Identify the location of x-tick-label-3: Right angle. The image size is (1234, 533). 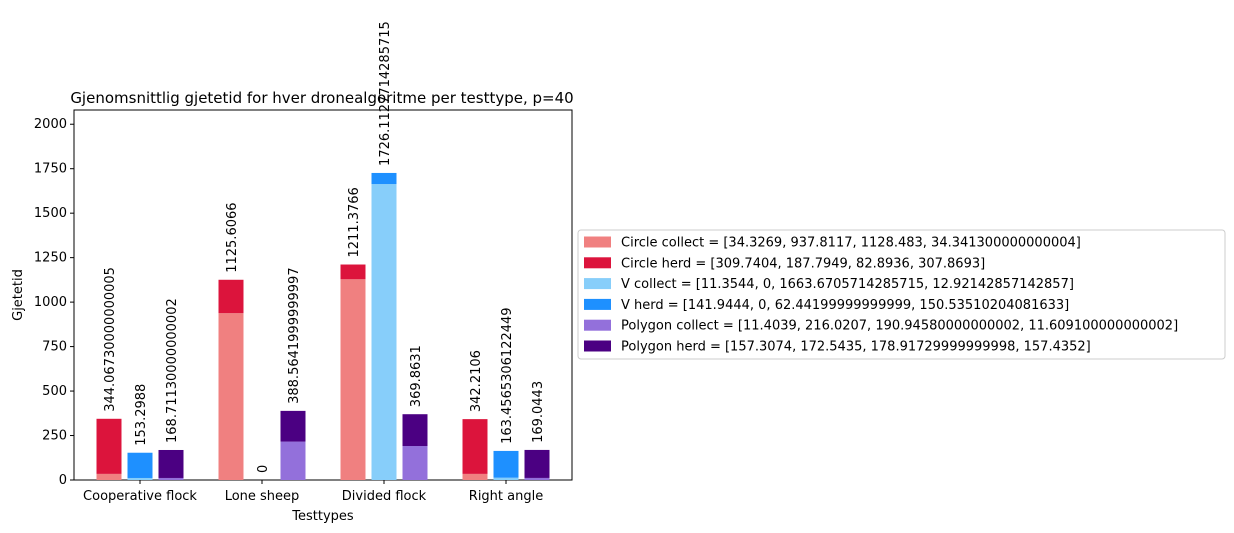
(506, 496).